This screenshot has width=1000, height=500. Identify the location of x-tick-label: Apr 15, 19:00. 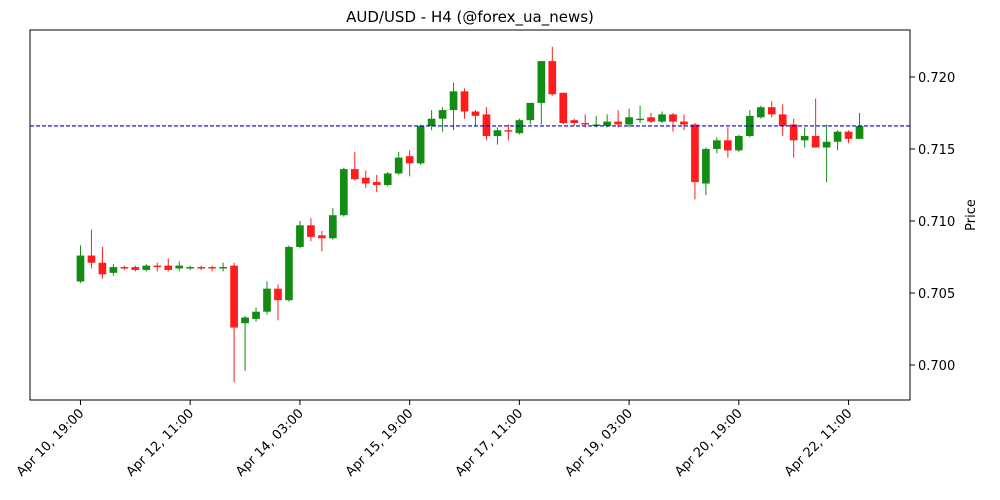
(379, 442).